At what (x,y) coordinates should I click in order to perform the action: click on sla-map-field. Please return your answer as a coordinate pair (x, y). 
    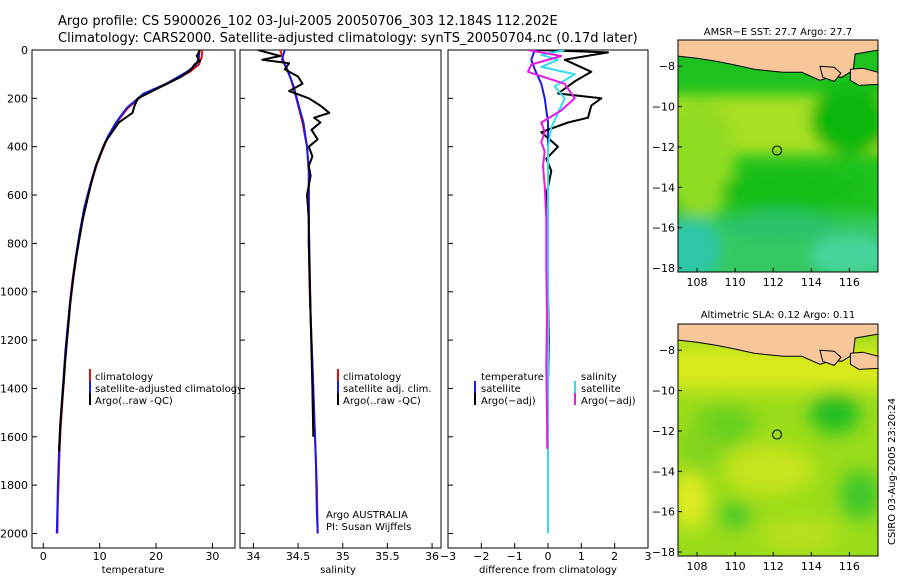
    Looking at the image, I should click on (778, 440).